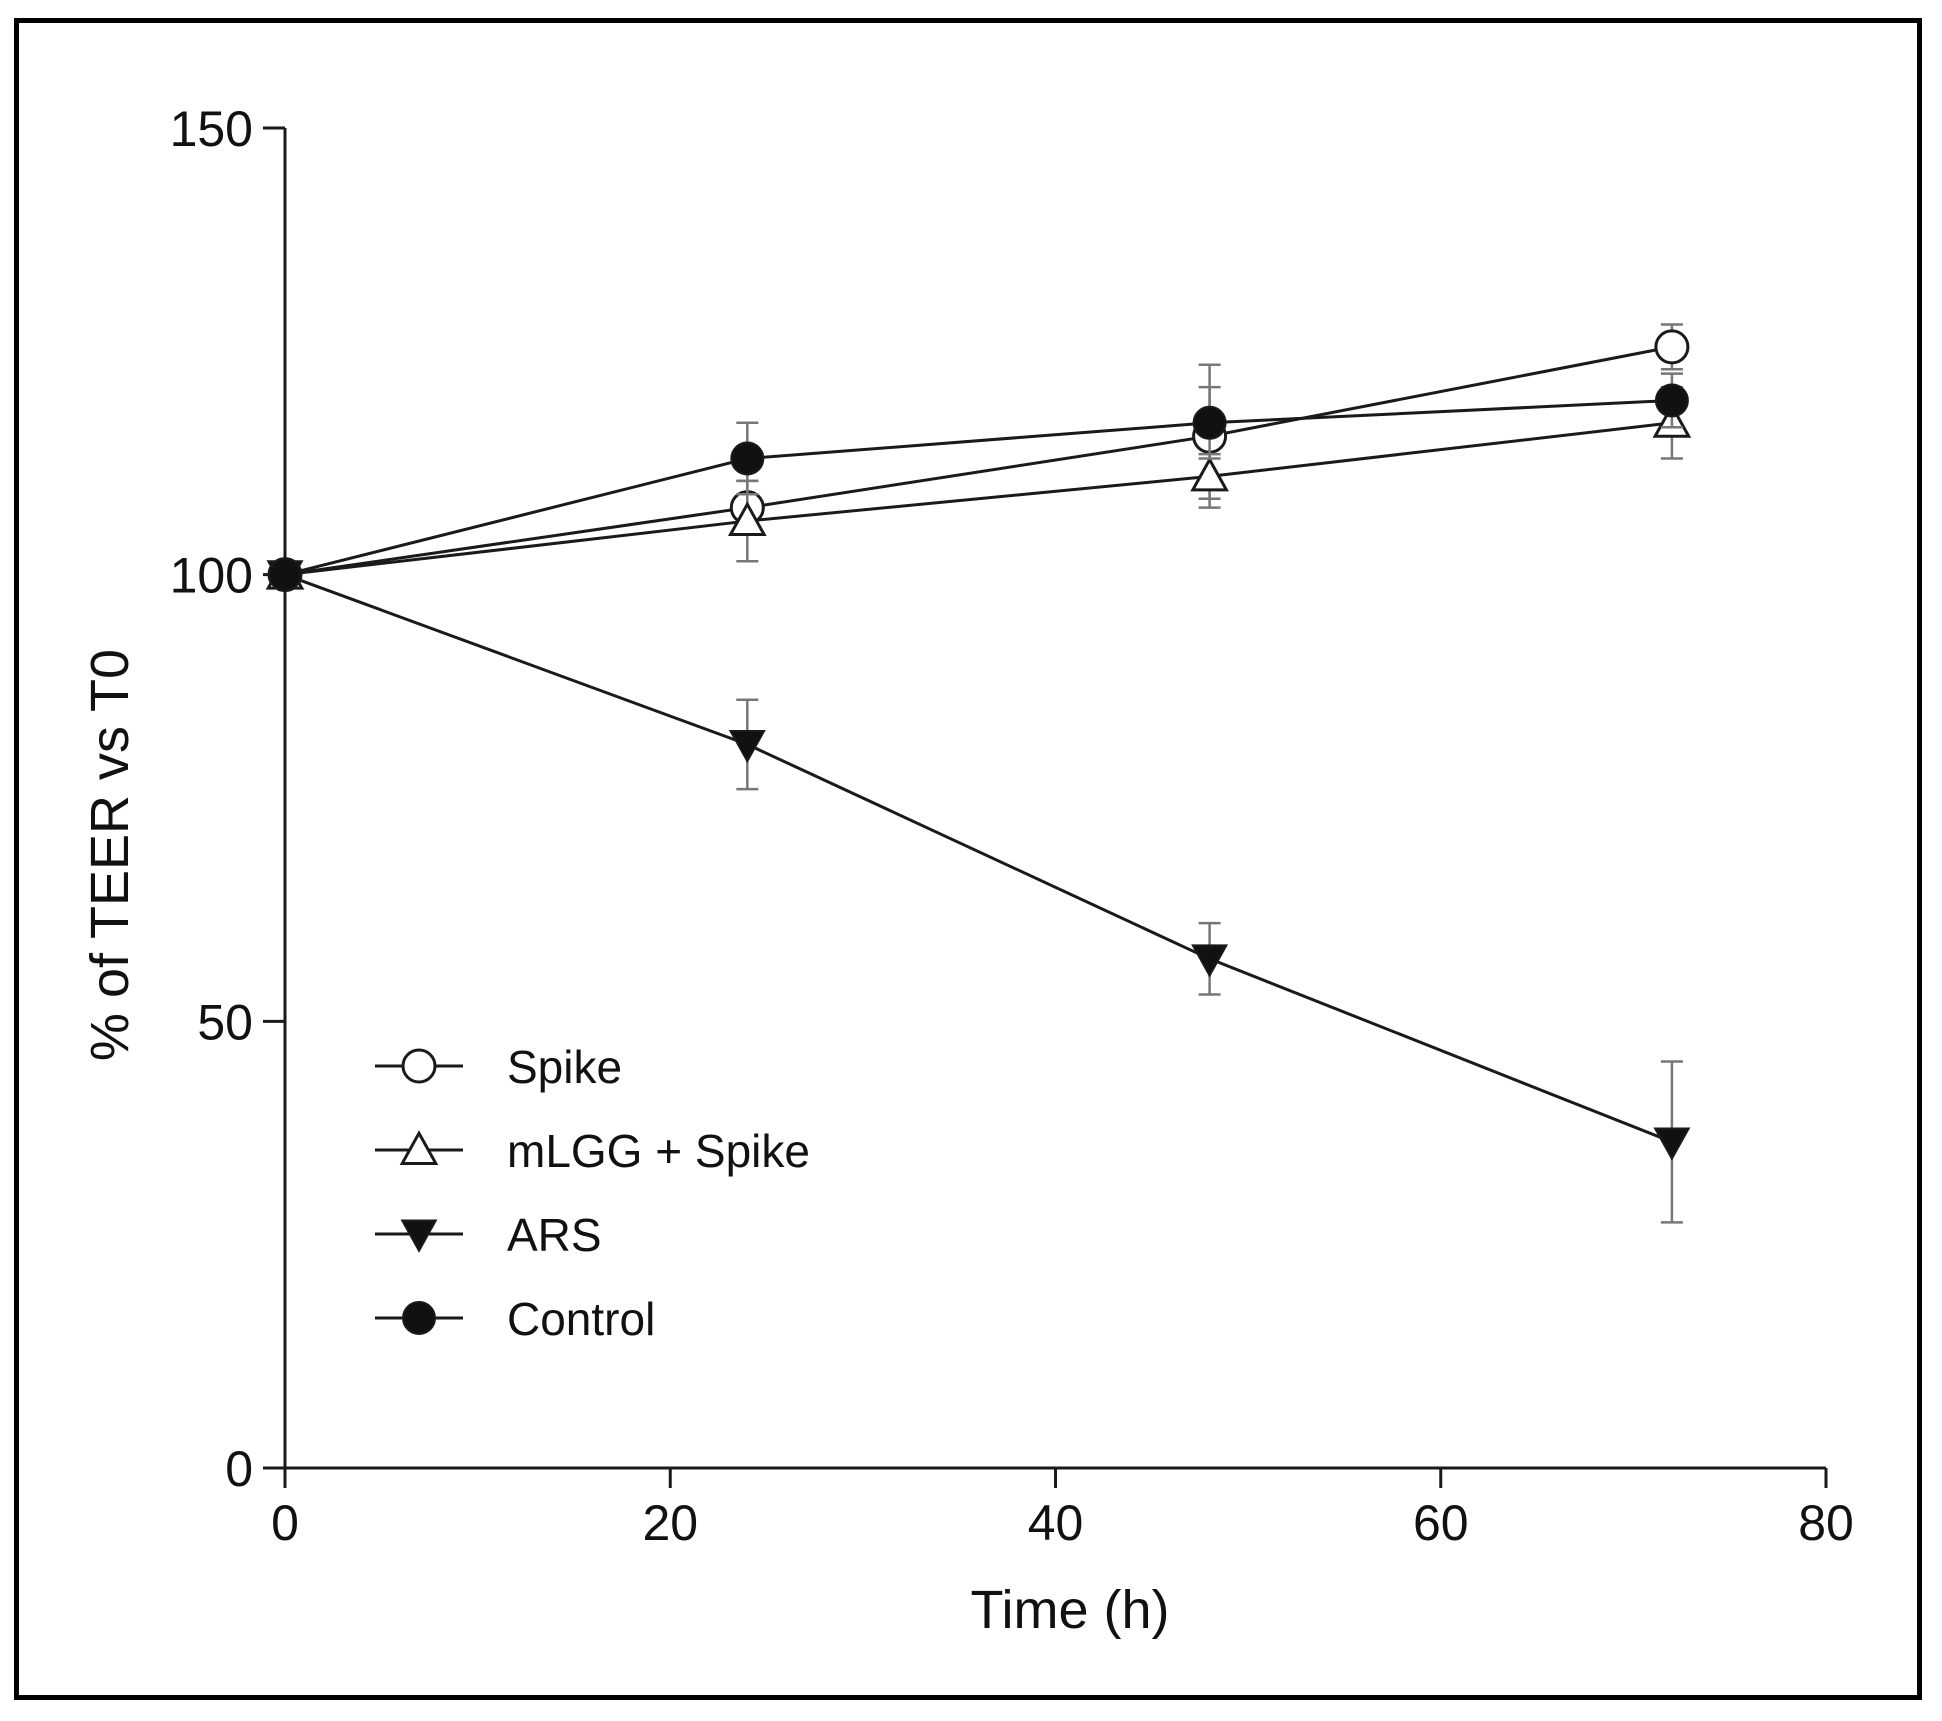 The image size is (1942, 1721). Describe the element at coordinates (227, 799) in the screenshot. I see `y-ticks: 0 50 100 150` at that location.